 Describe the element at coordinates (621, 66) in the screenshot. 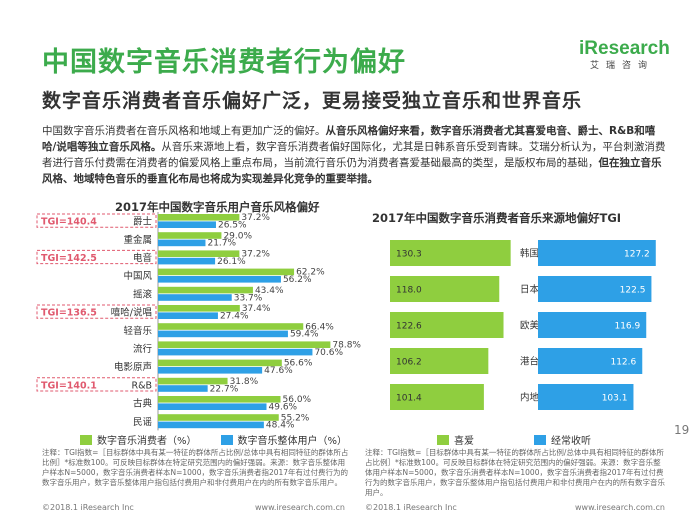

I see `logo-cn: 艾瑞咨询` at that location.